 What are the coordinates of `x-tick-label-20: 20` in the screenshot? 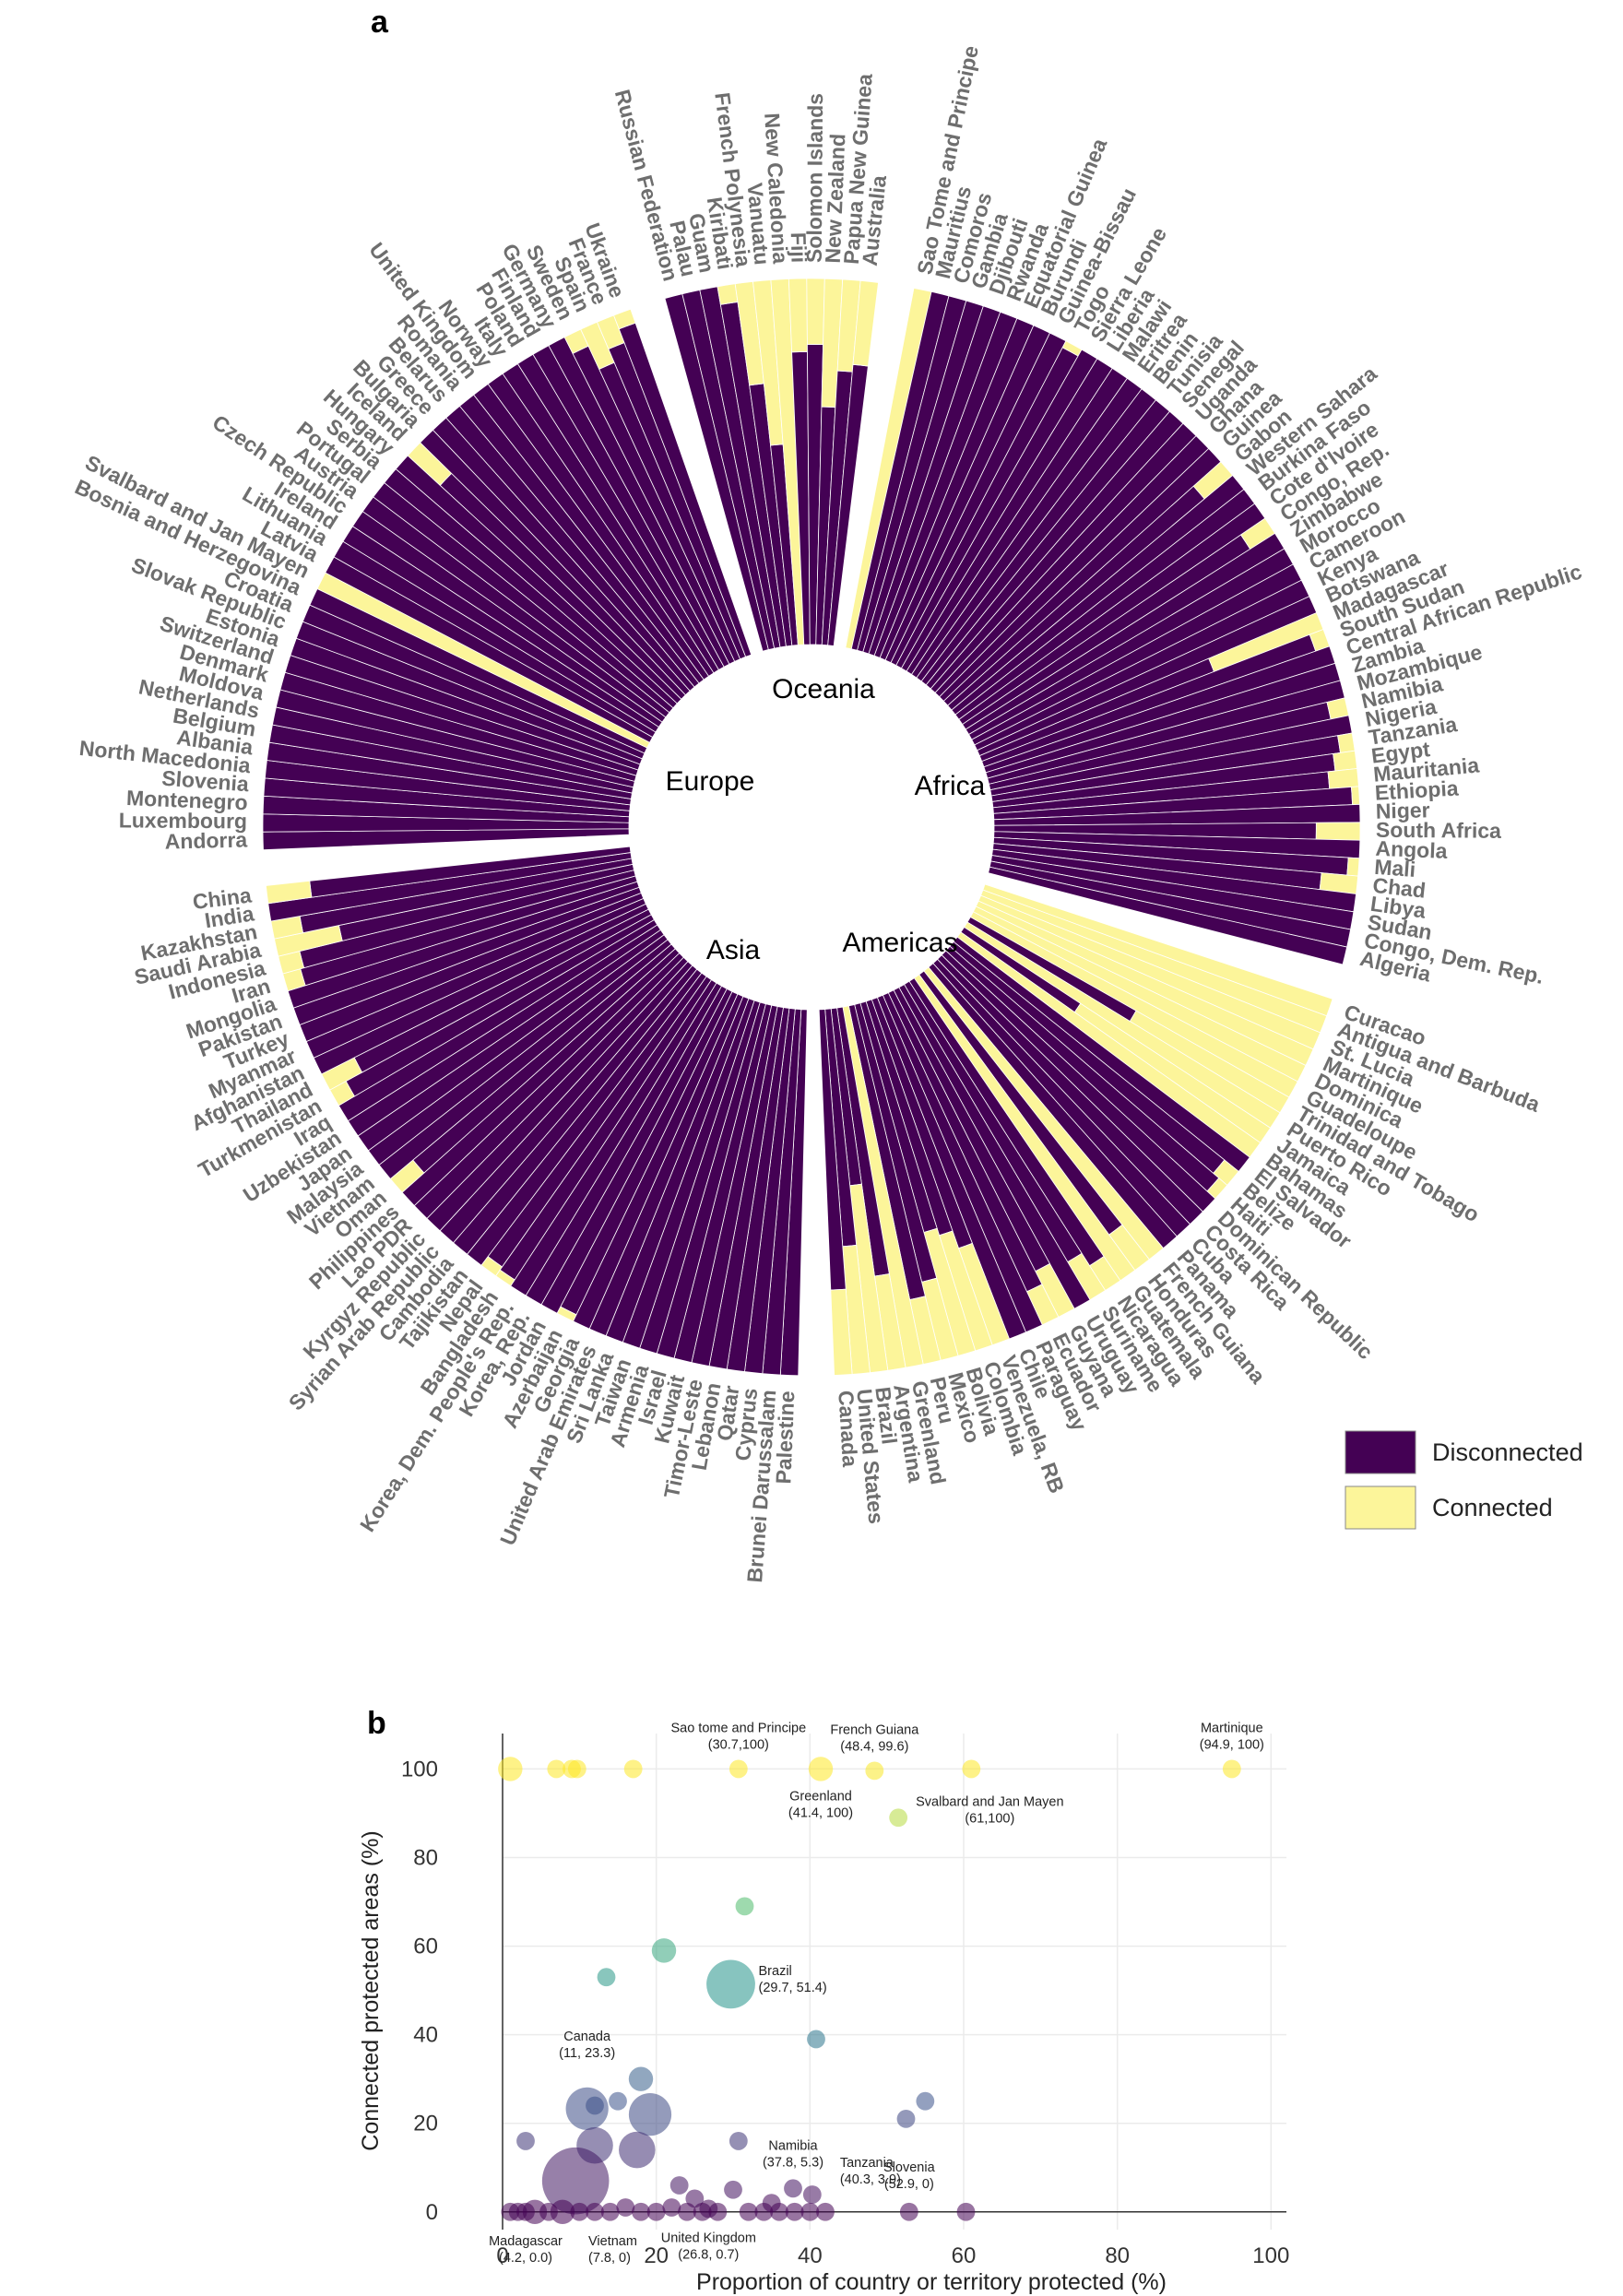 It's located at (656, 2255).